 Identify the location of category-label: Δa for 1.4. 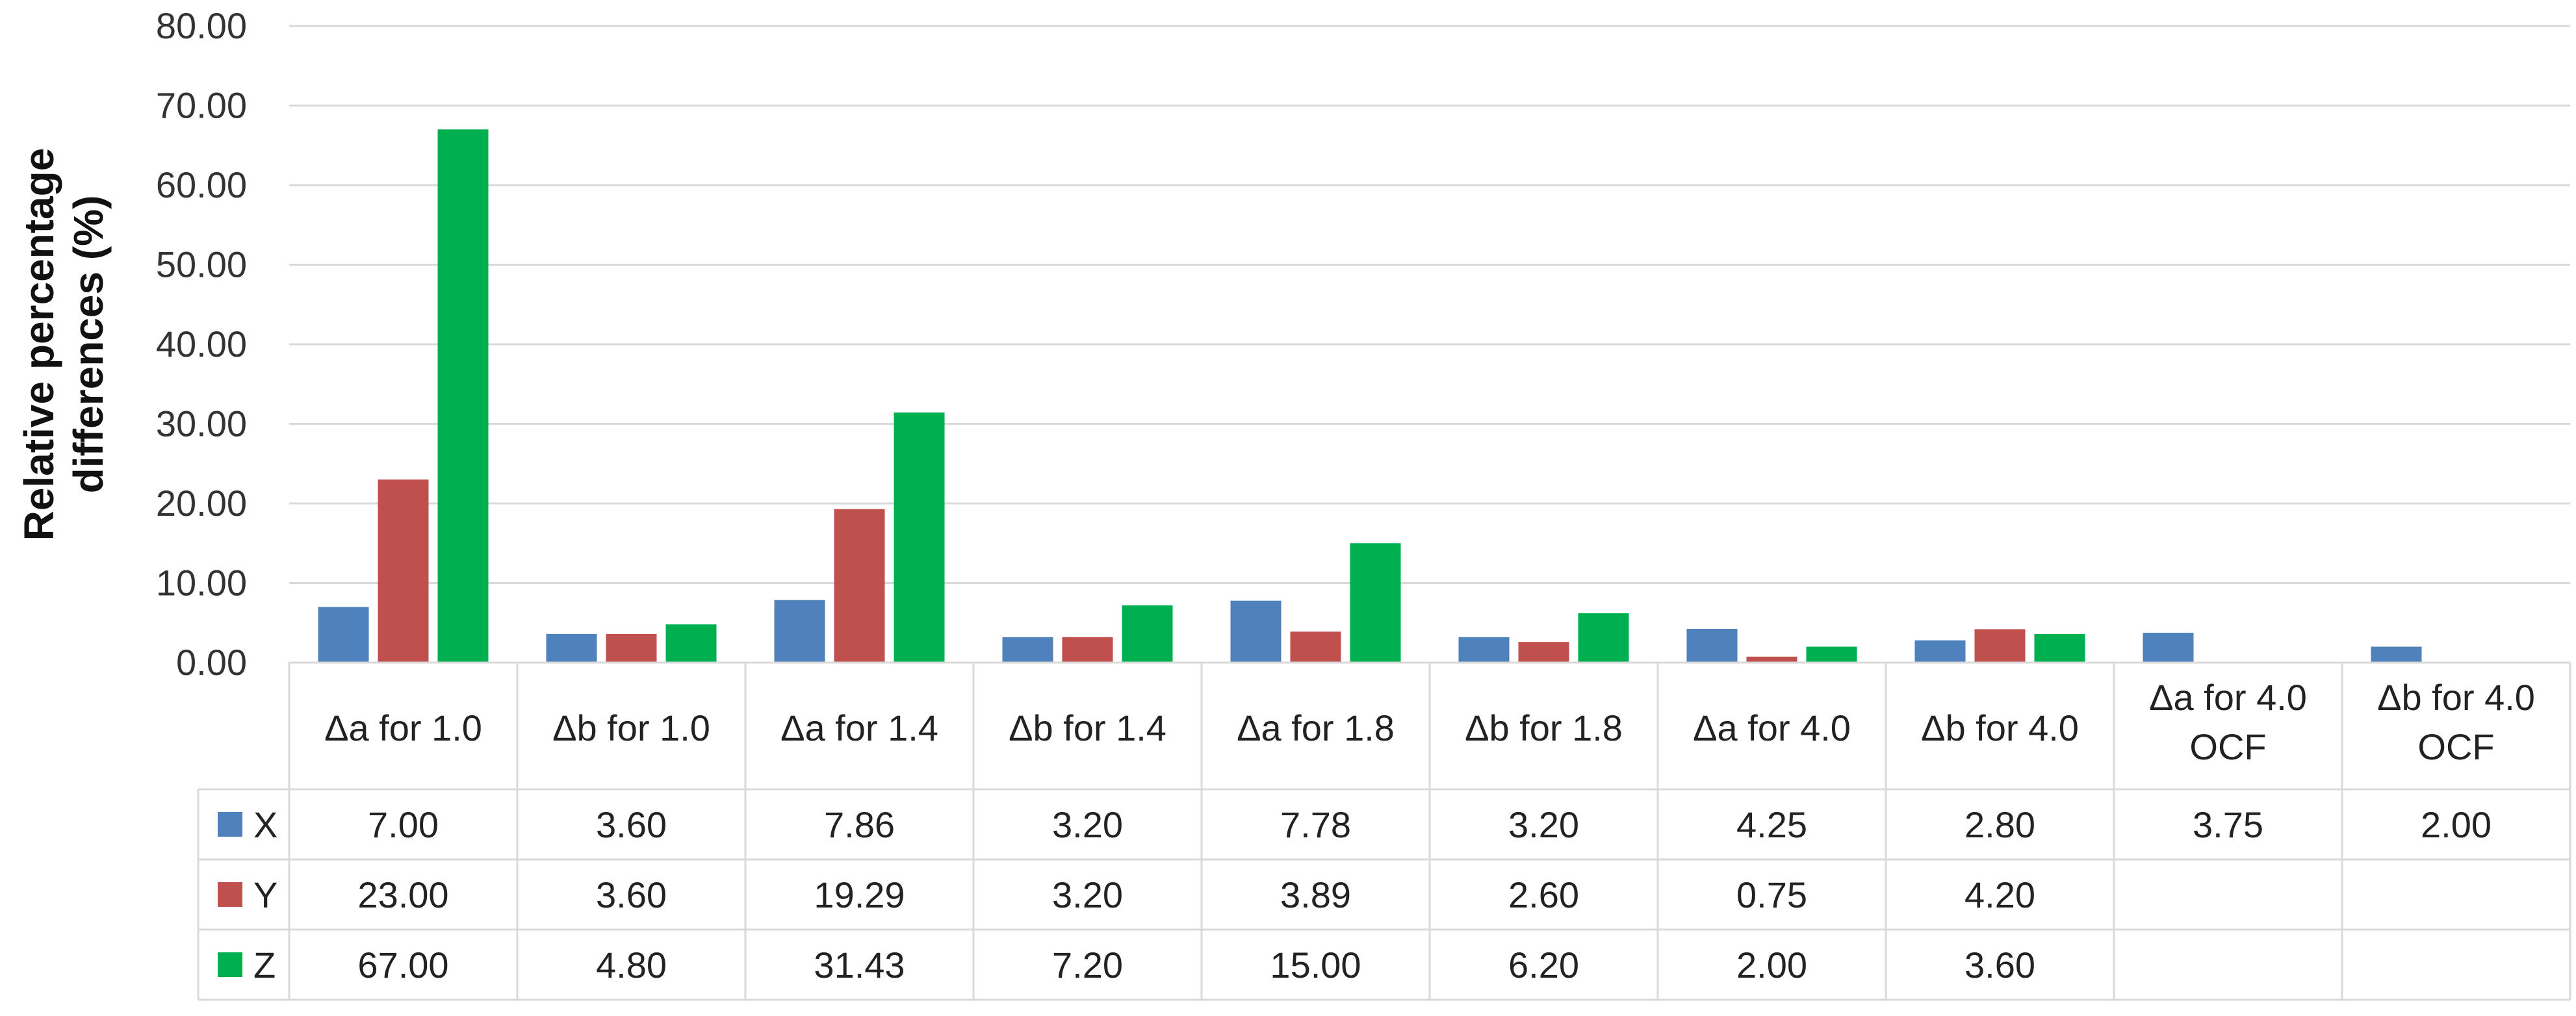
(859, 727).